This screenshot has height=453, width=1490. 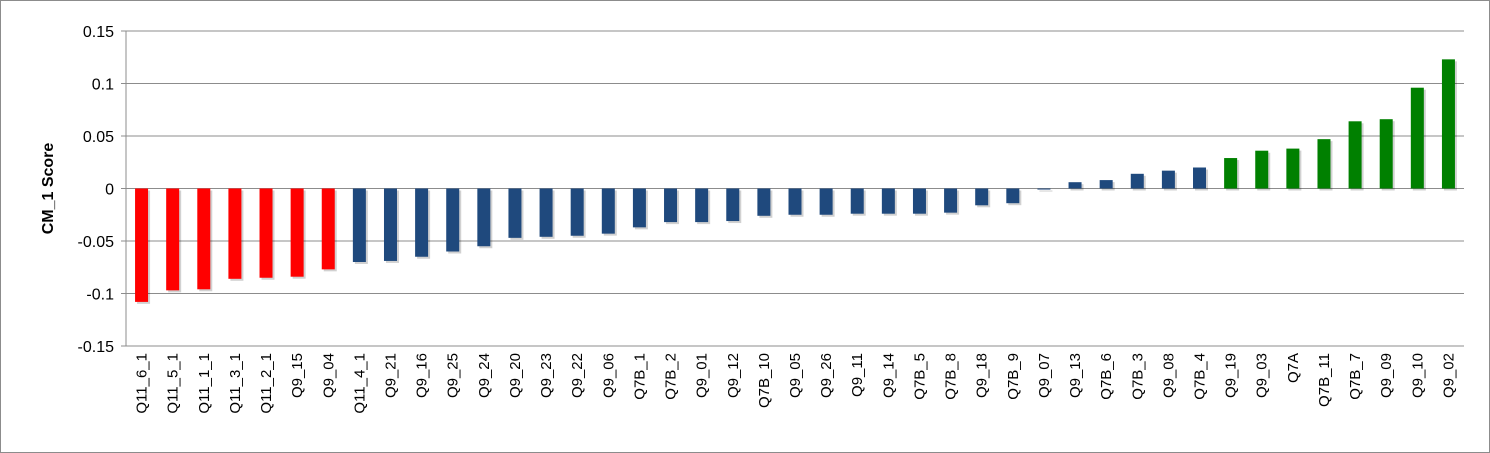 What do you see at coordinates (484, 375) in the screenshot?
I see `x-tick-label: Q9_24` at bounding box center [484, 375].